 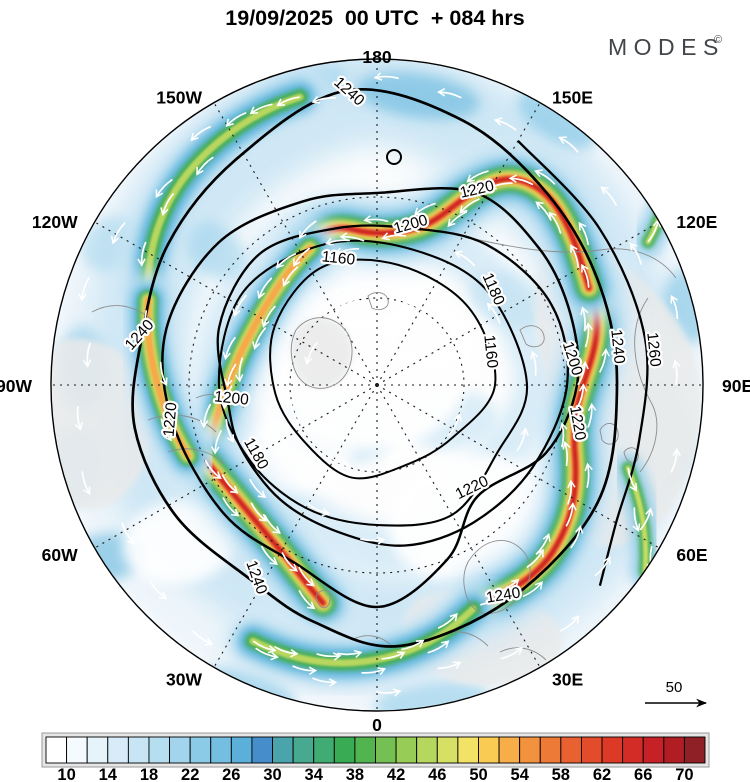 I want to click on contour-label: 1240, so click(x=617, y=346).